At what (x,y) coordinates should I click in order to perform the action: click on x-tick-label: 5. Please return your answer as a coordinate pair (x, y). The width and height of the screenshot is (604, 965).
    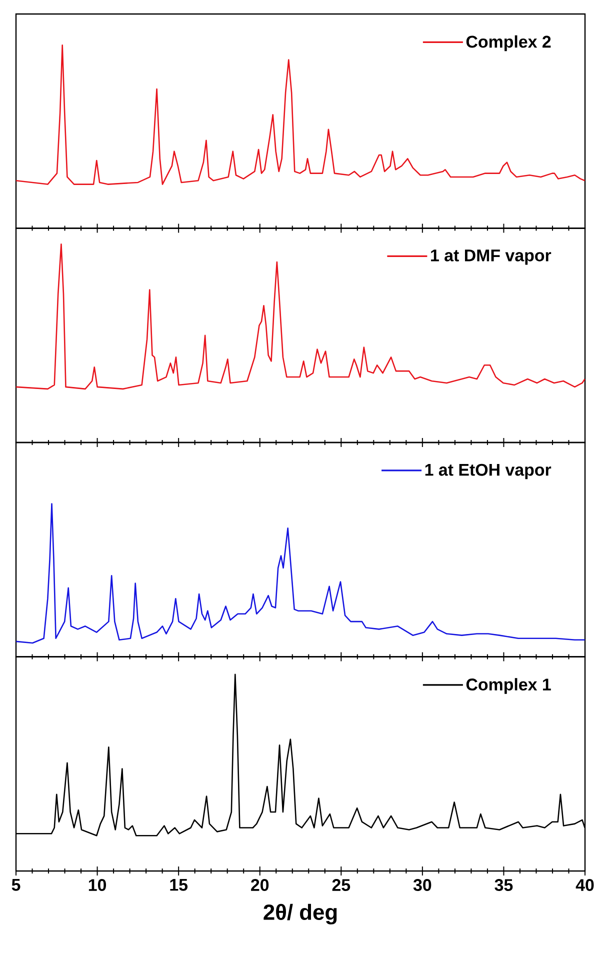
    Looking at the image, I should click on (16, 885).